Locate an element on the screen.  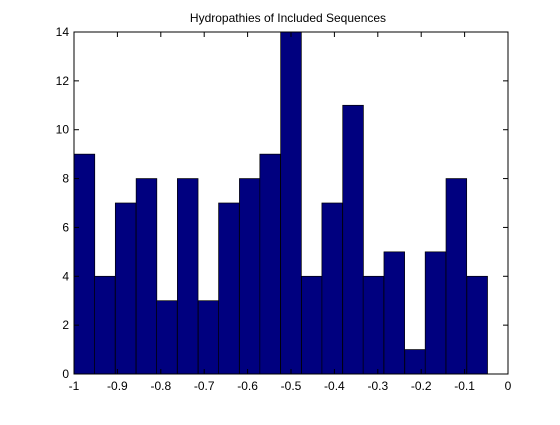
y-tick-label: 2 is located at coordinates (65, 325).